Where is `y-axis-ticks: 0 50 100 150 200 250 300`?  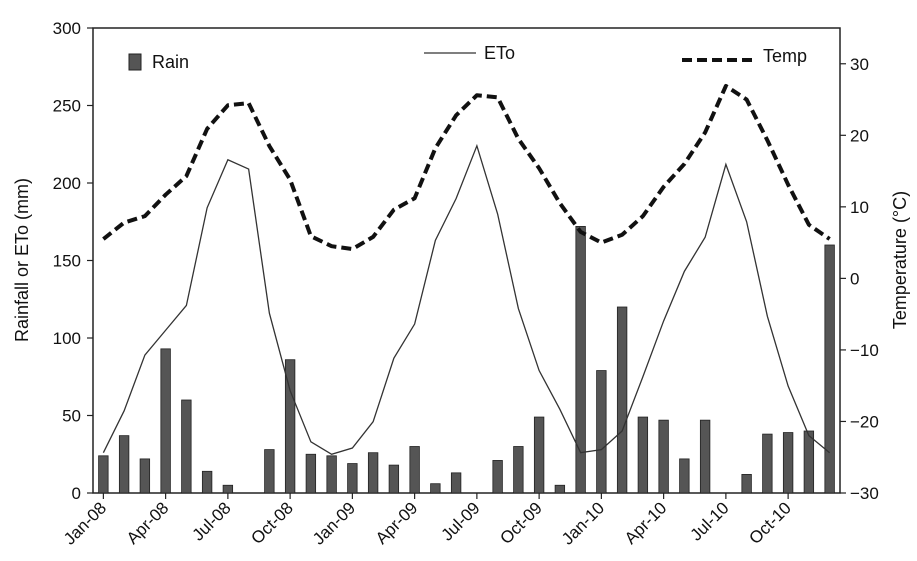 y-axis-ticks: 0 50 100 150 200 250 300 is located at coordinates (73, 261).